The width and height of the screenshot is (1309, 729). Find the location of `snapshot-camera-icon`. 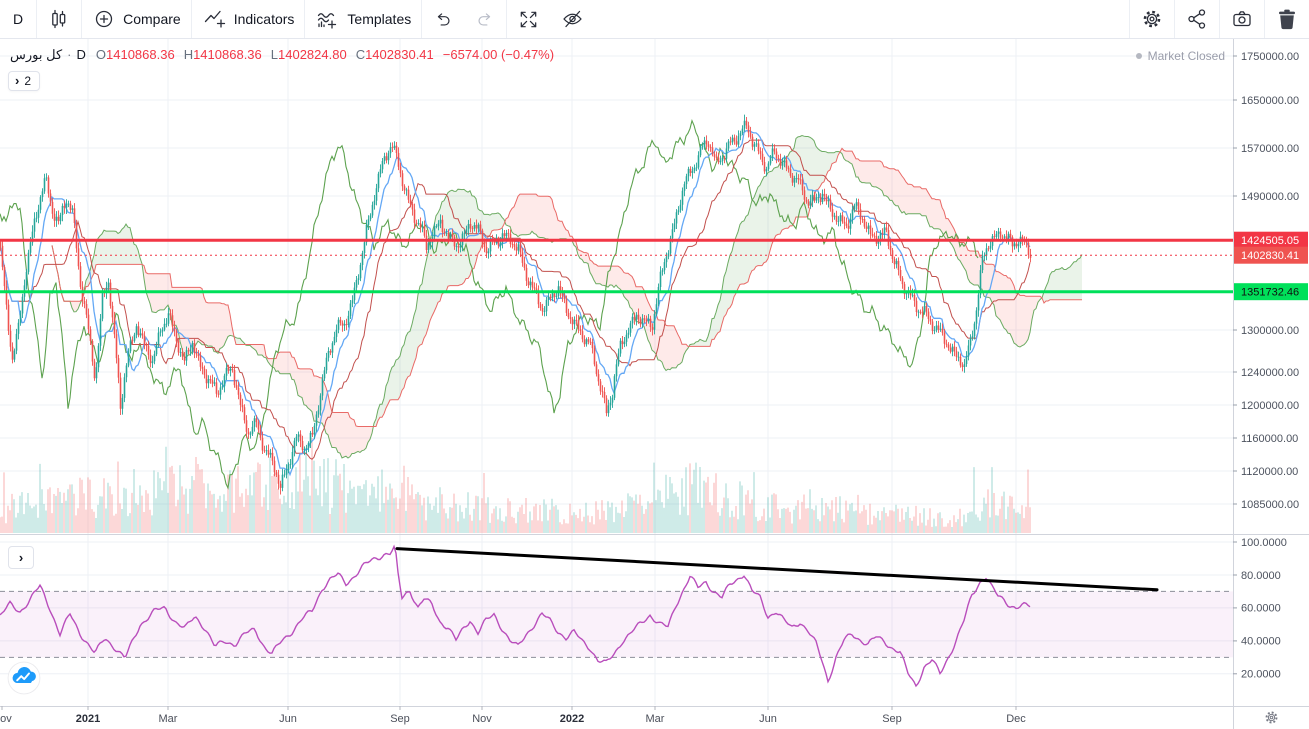

snapshot-camera-icon is located at coordinates (1242, 19).